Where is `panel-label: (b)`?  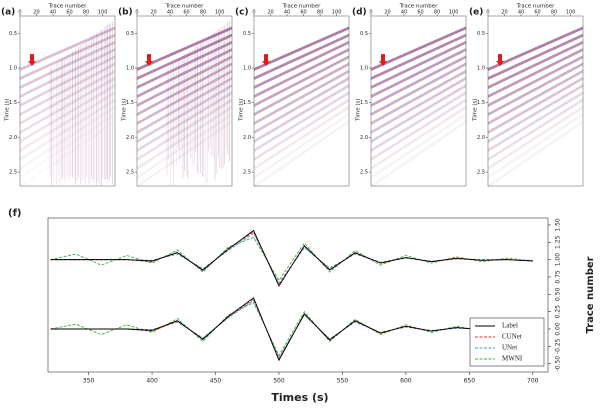
panel-label: (b) is located at coordinates (125, 13).